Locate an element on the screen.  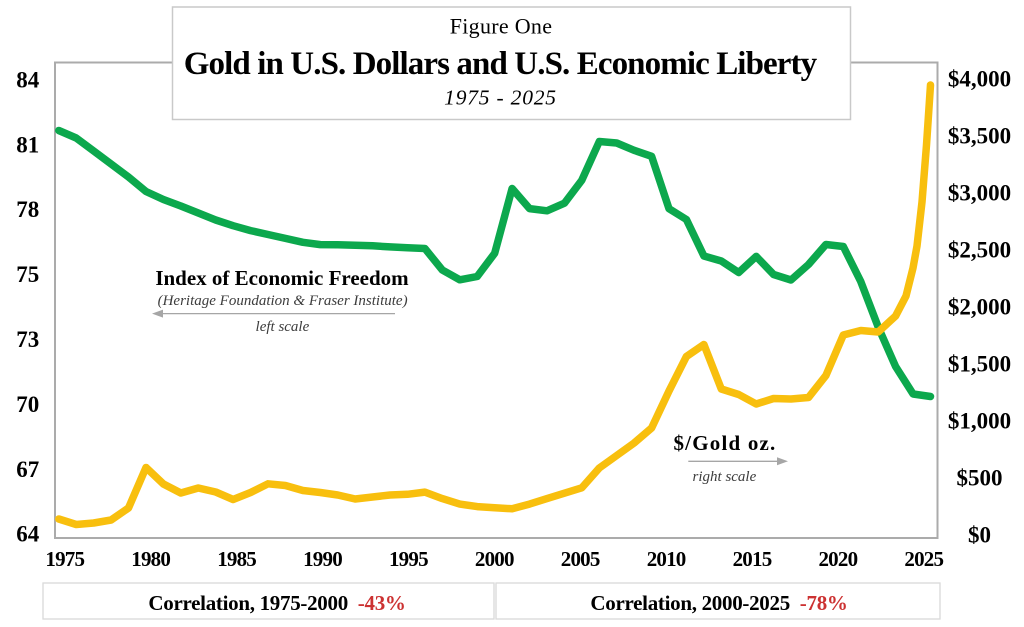
svg-text: $2,000 is located at coordinates (979, 307).